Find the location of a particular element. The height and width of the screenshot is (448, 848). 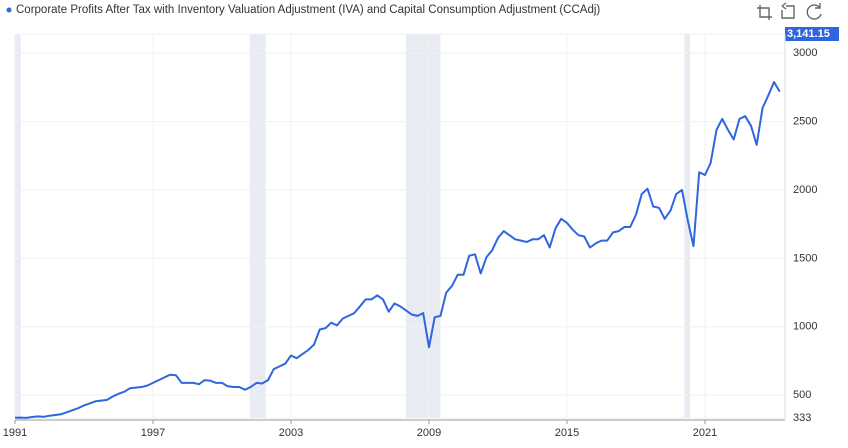

last-value-label: 3,141.15 is located at coordinates (808, 34).